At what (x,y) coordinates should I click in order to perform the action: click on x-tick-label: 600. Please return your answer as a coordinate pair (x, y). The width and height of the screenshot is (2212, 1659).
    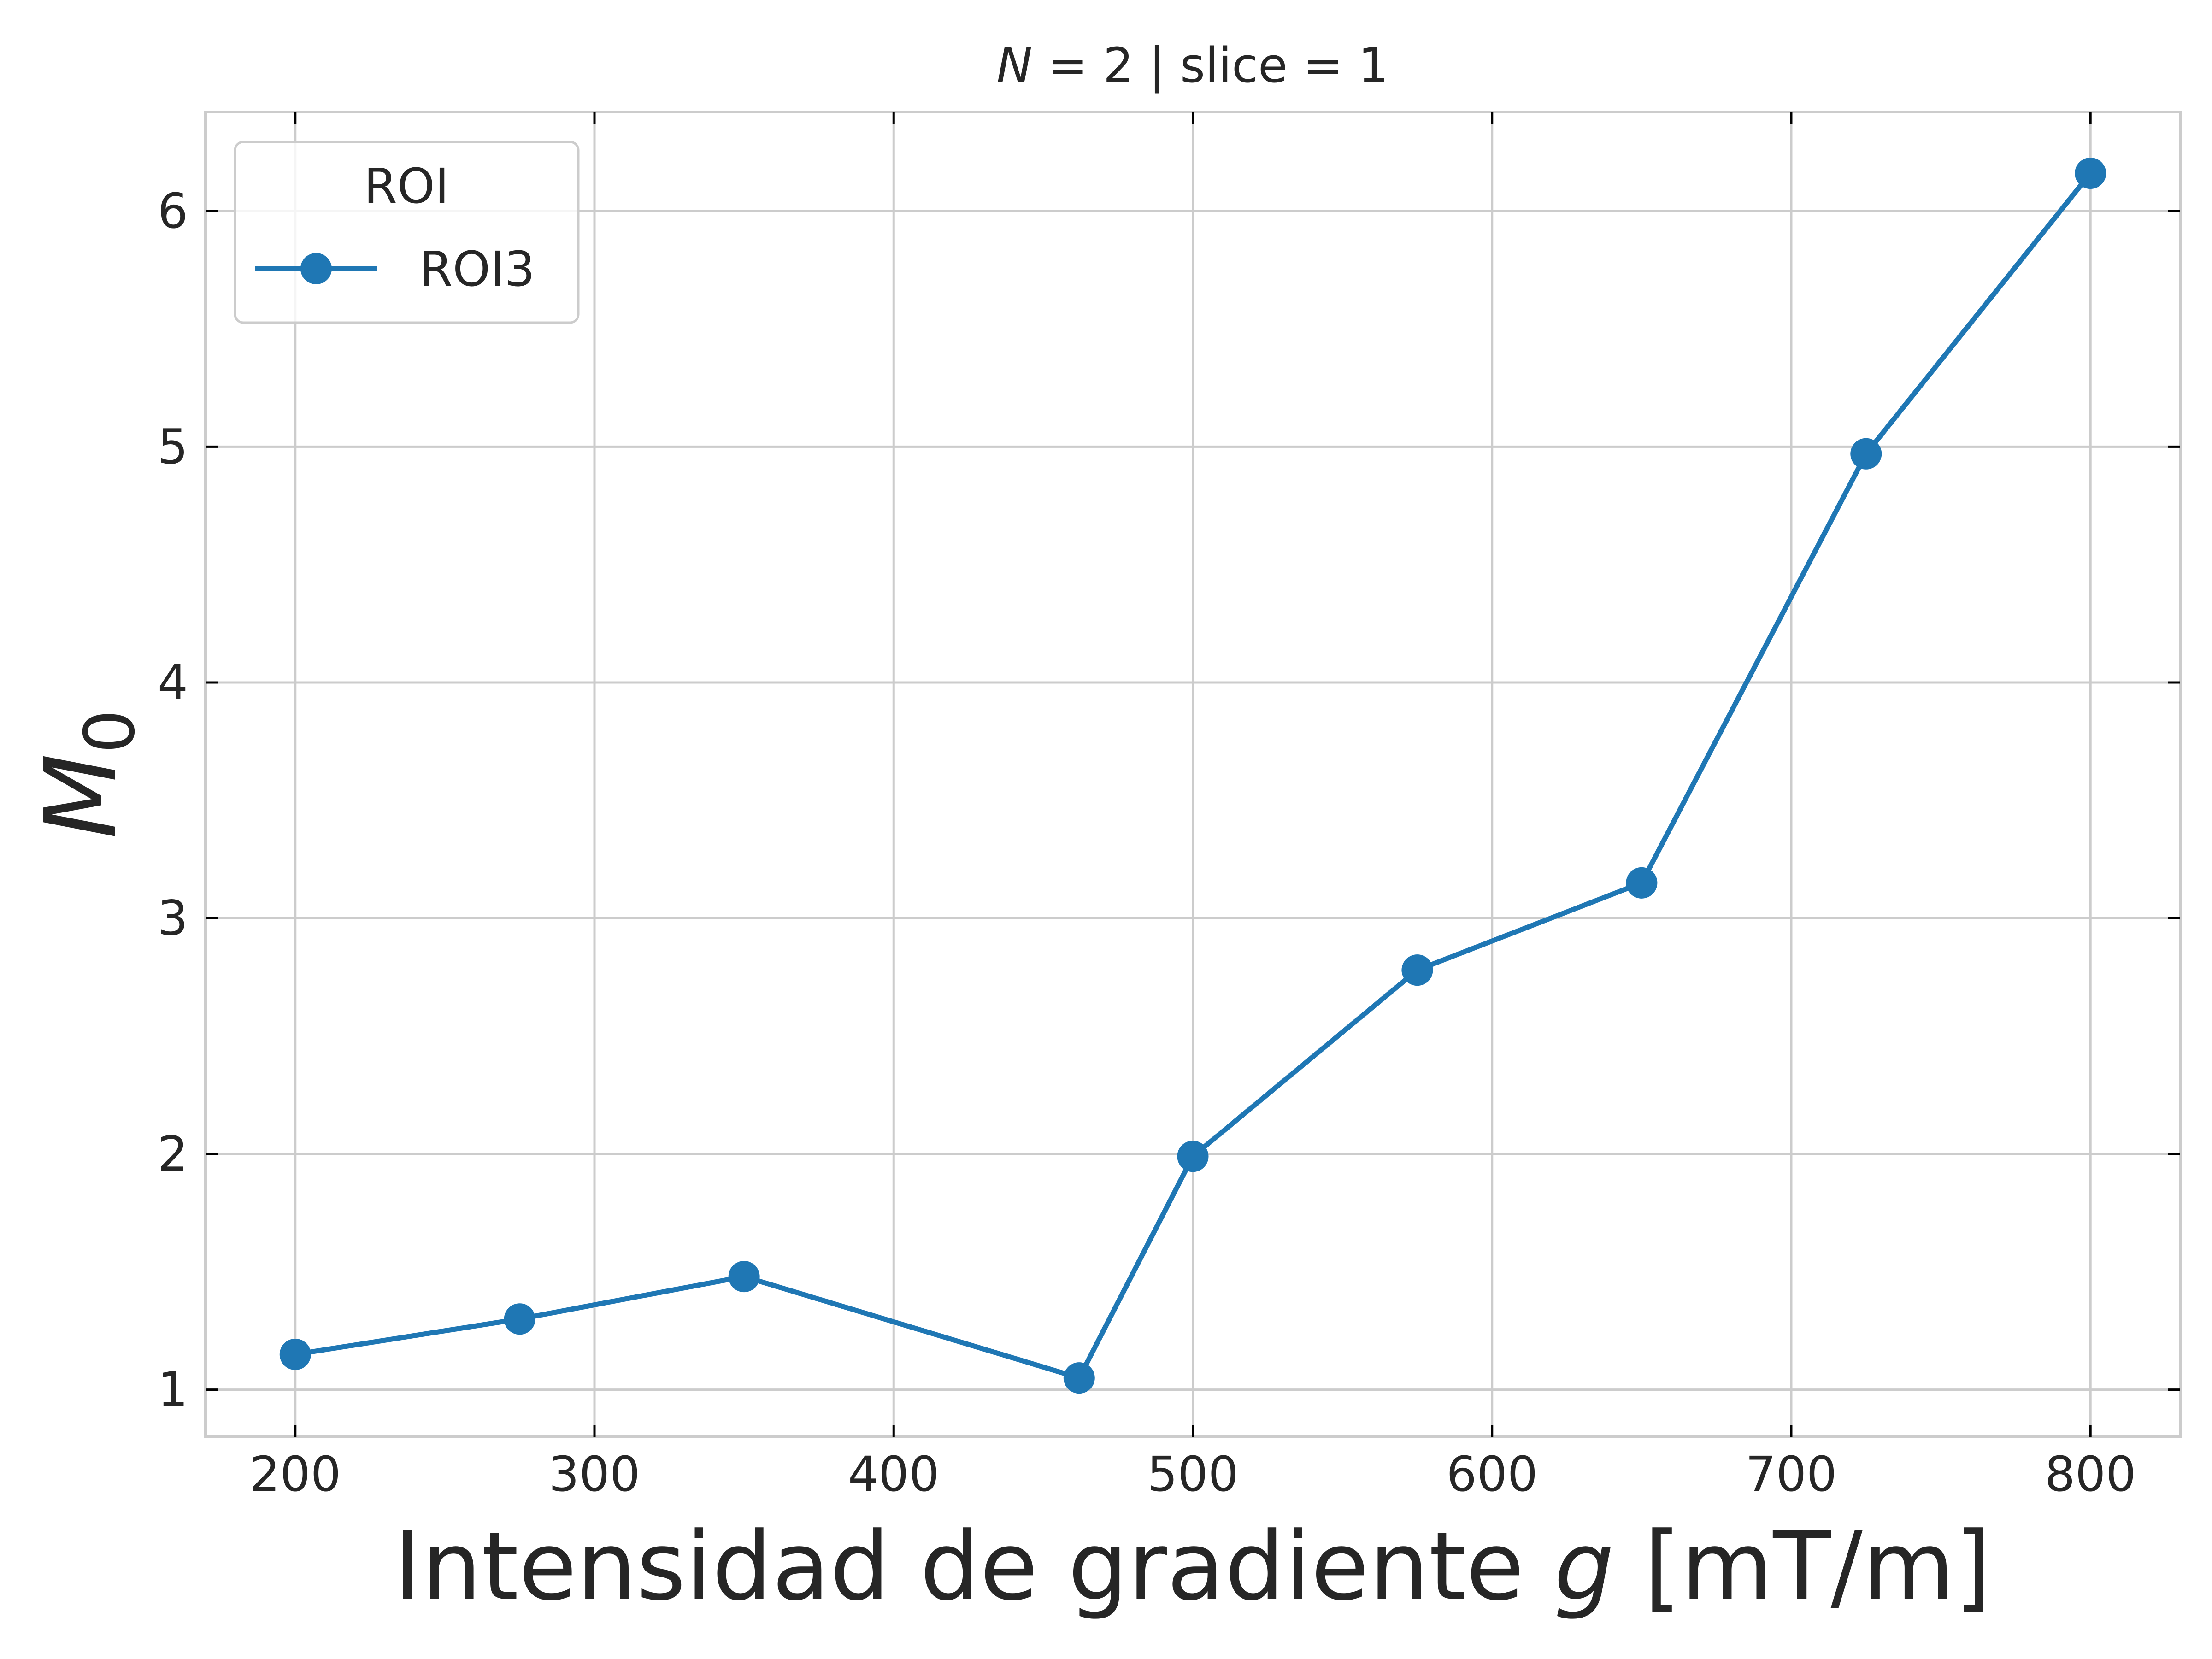
    Looking at the image, I should click on (1492, 1474).